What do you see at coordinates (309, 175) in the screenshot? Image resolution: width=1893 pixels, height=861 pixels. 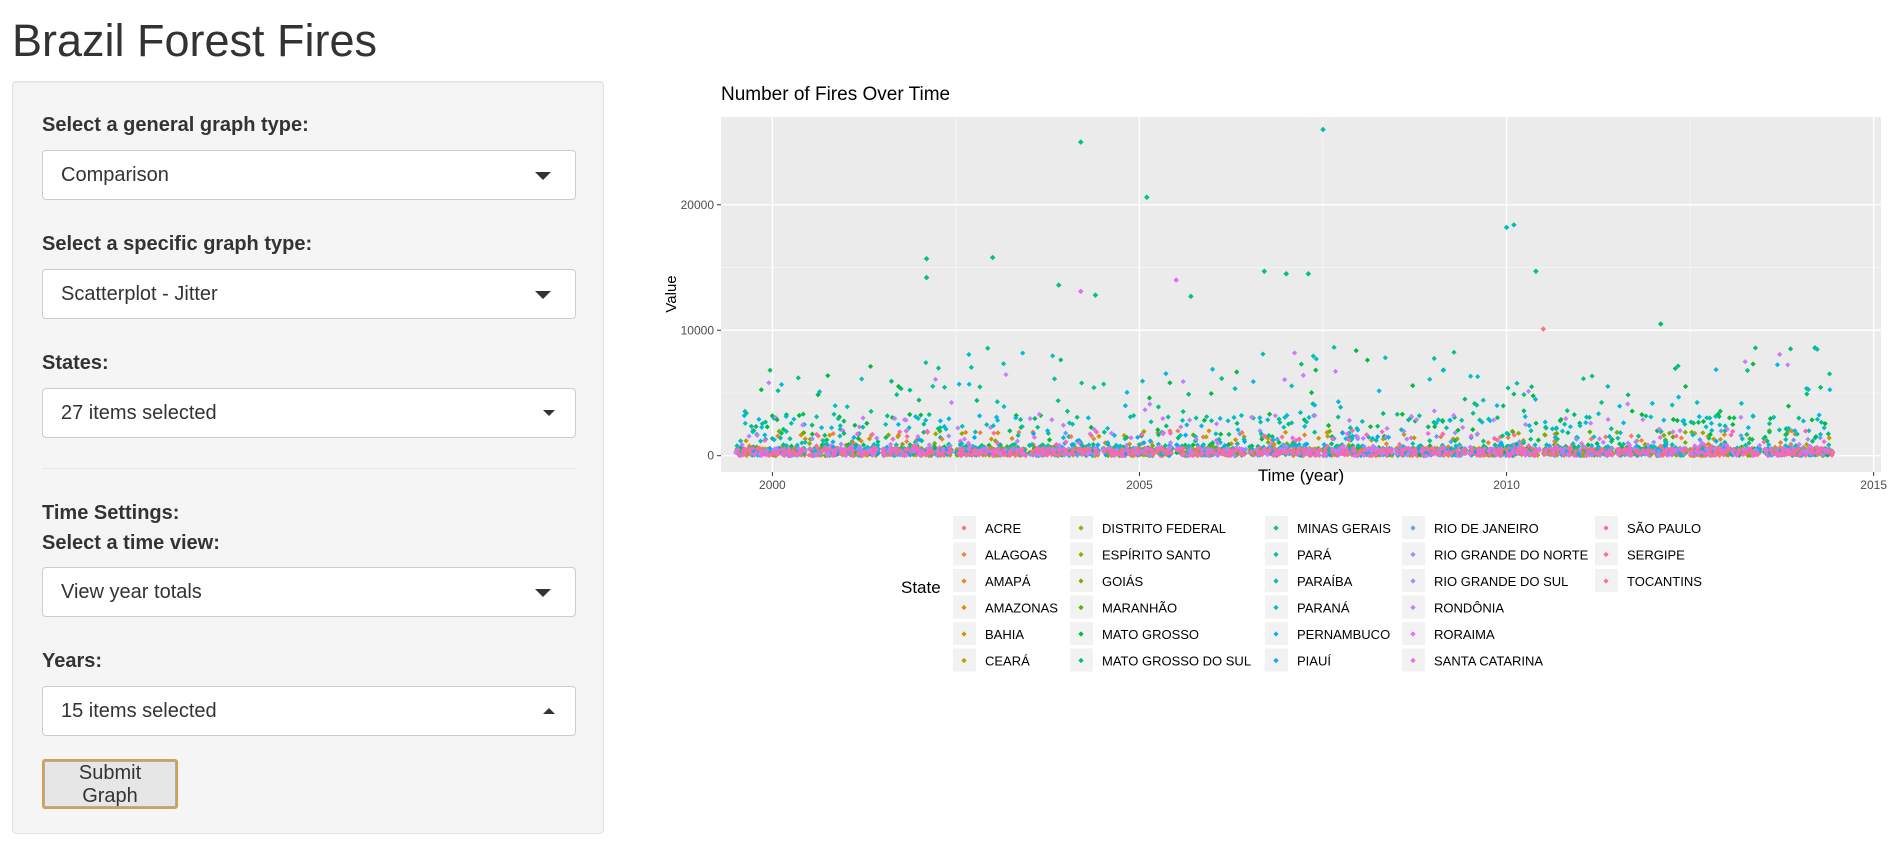 I see `general-type-select: Comparison` at bounding box center [309, 175].